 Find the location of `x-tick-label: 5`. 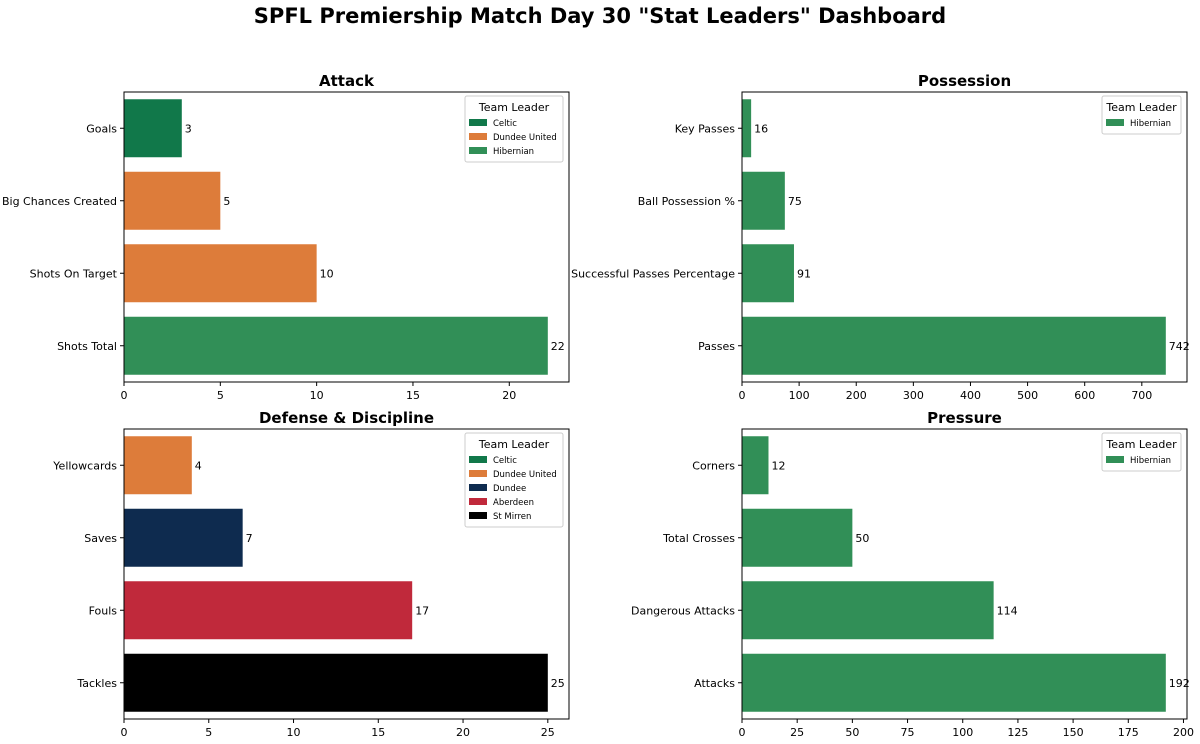

x-tick-label: 5 is located at coordinates (220, 395).